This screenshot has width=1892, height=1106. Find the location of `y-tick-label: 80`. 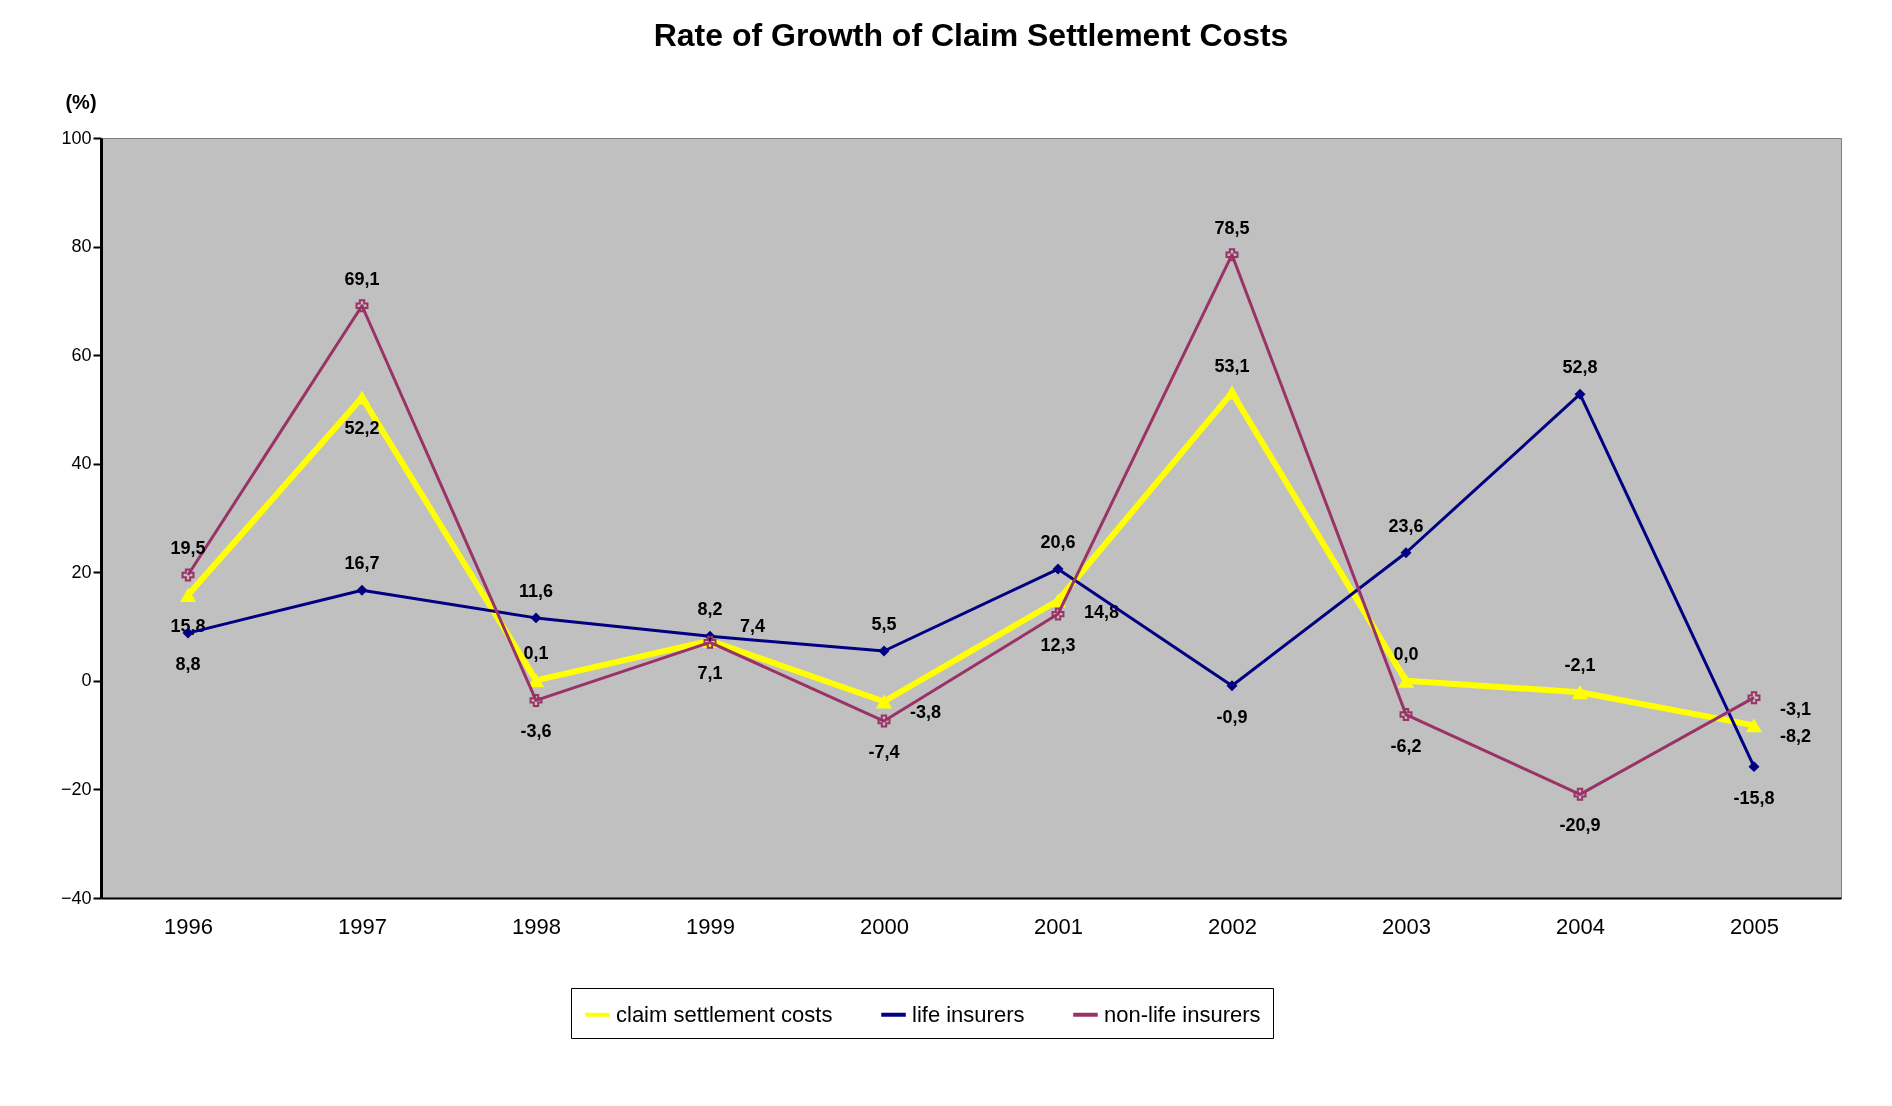

y-tick-label: 80 is located at coordinates (81, 246).